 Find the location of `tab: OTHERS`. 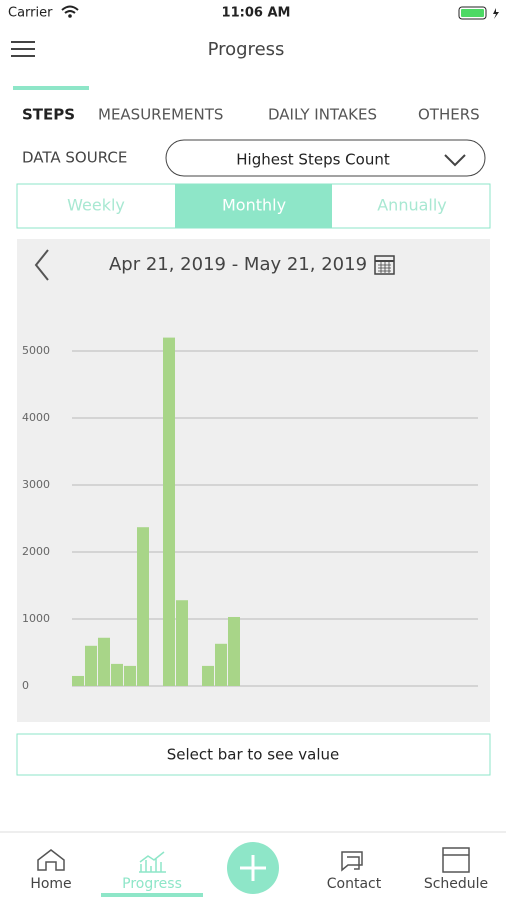

tab: OTHERS is located at coordinates (449, 115).